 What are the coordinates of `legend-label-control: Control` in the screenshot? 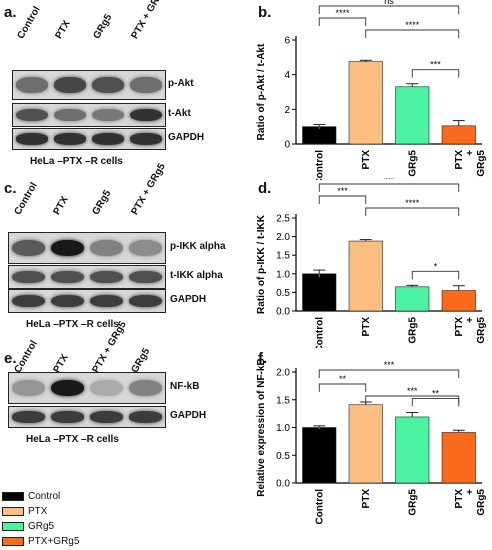 It's located at (44, 496).